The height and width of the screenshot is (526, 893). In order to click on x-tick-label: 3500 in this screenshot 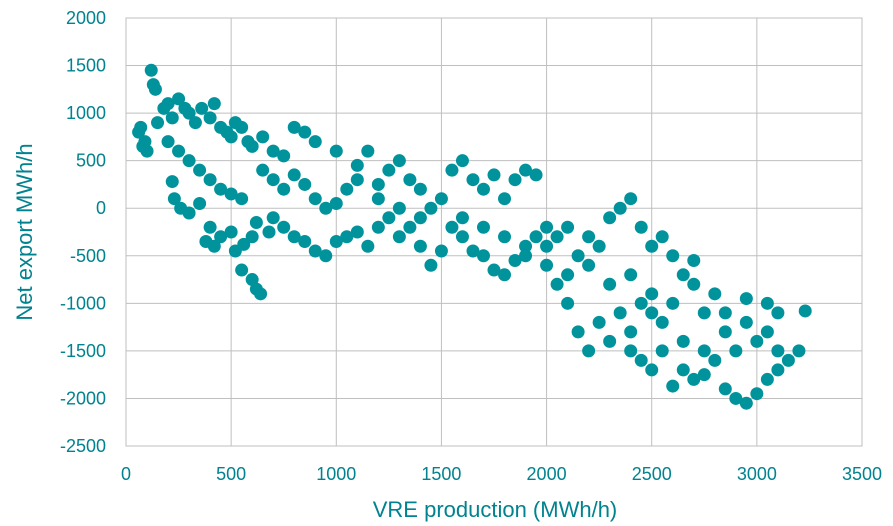, I will do `click(862, 474)`.